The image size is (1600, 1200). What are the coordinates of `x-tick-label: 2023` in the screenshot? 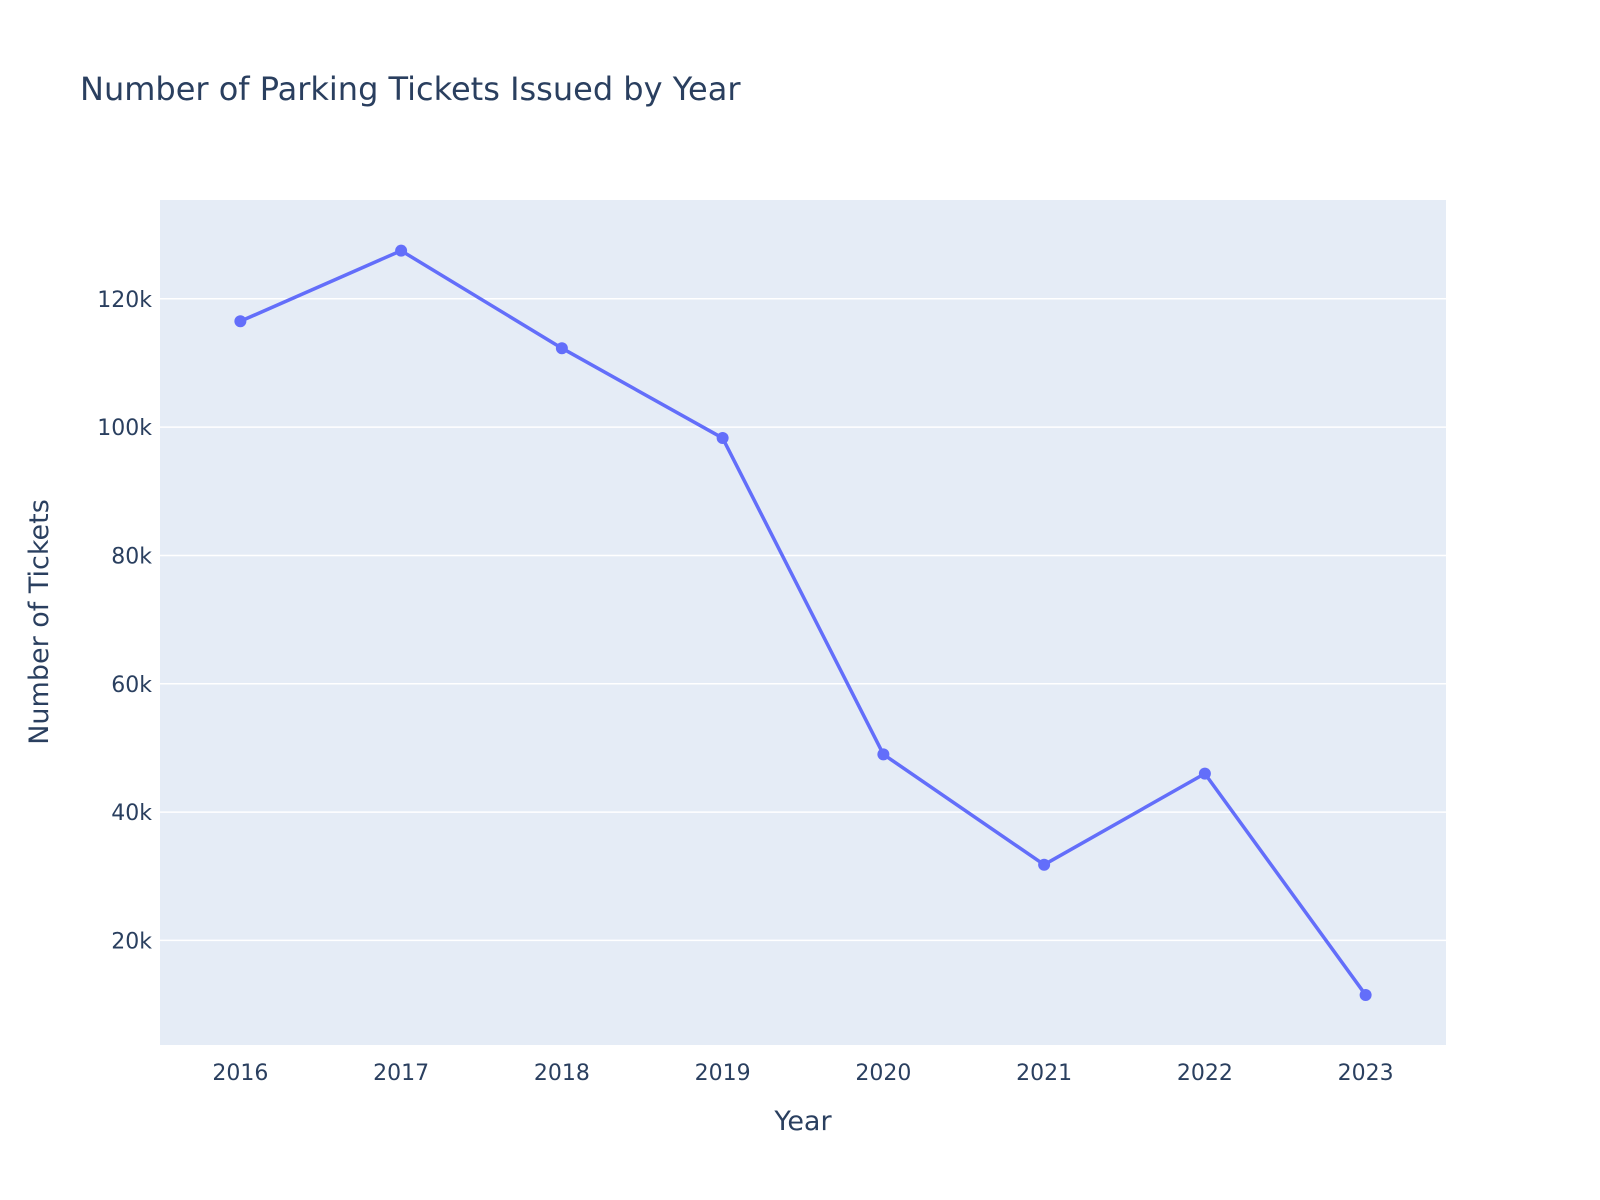 It's located at (1366, 1073).